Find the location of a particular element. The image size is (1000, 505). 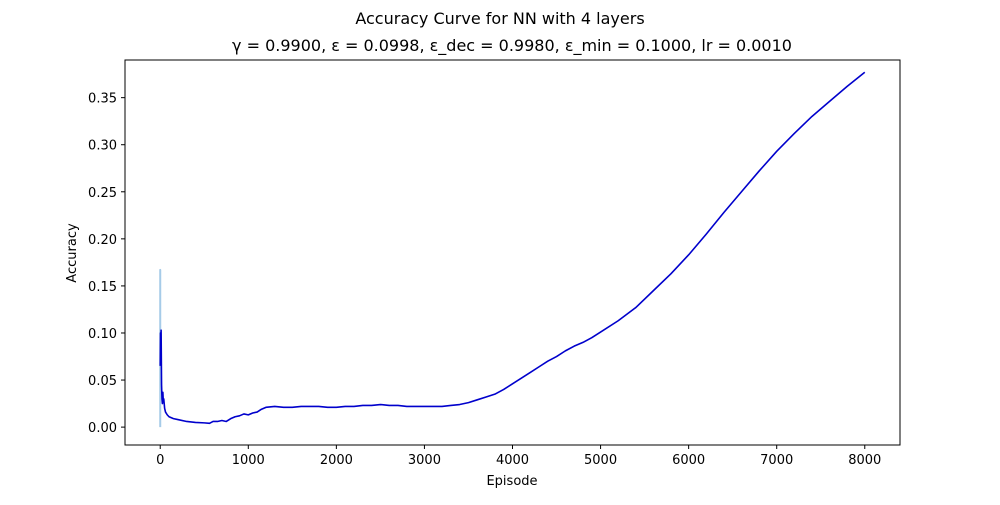

x-tick-label: 6000 is located at coordinates (688, 460).